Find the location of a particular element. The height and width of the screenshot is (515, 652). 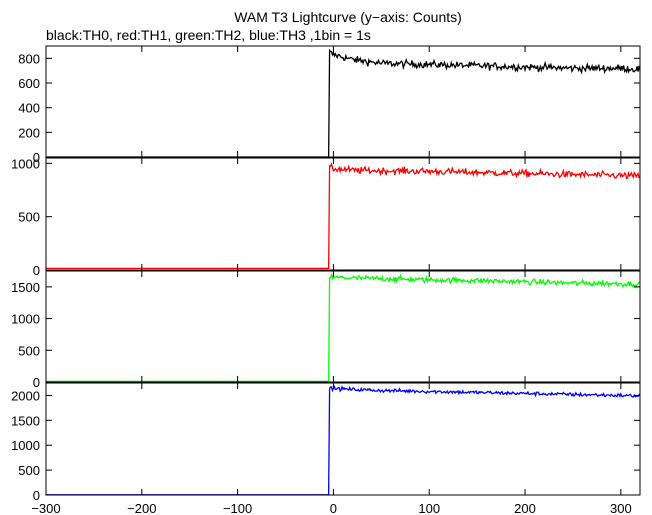

x-tick-label: −200 is located at coordinates (141, 508).